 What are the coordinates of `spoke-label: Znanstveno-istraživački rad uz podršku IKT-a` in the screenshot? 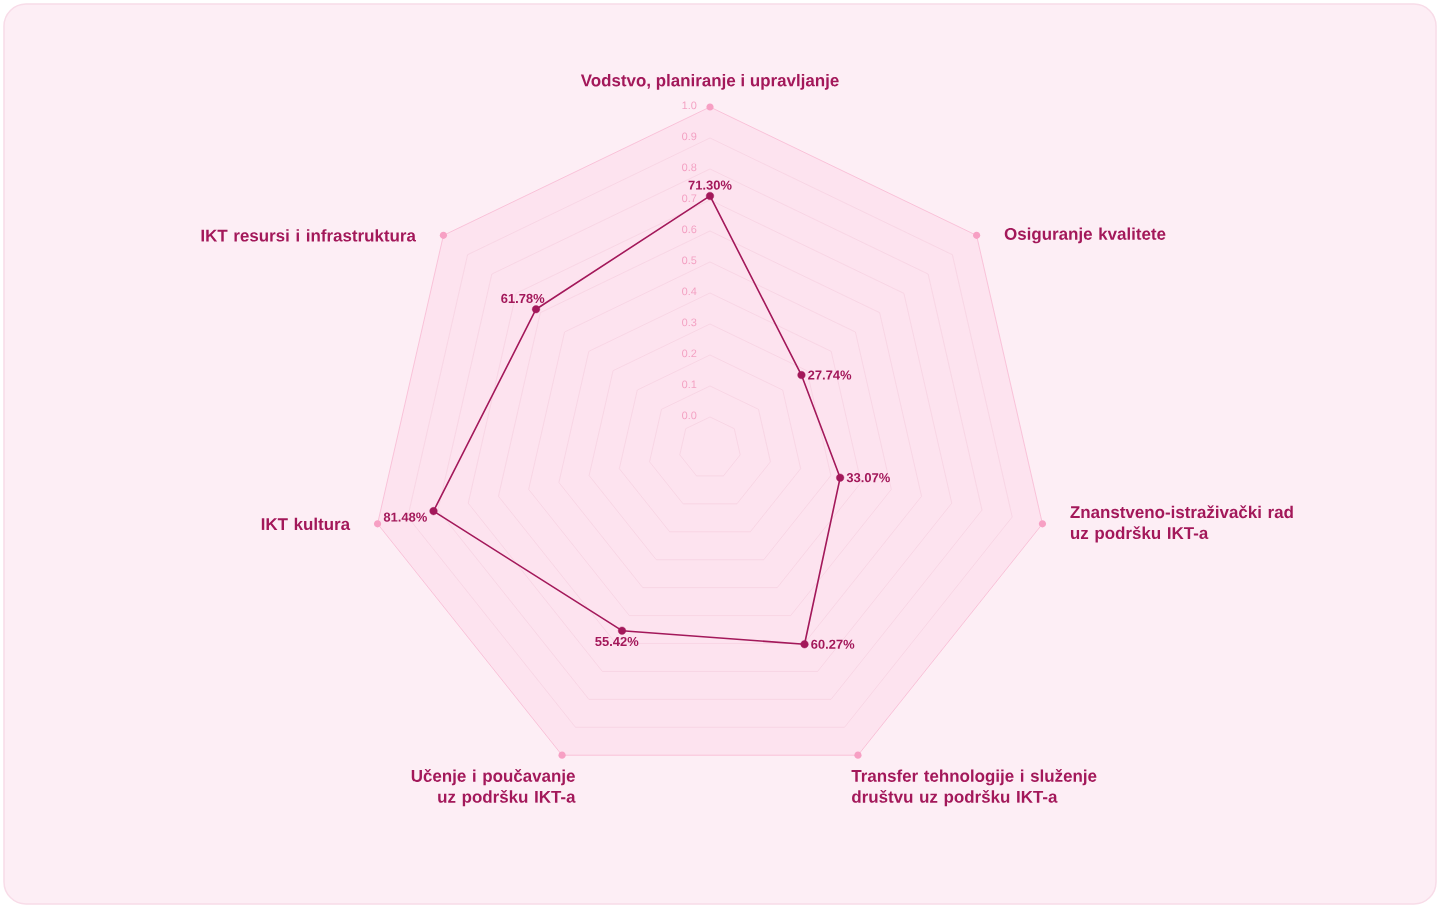 It's located at (1181, 524).